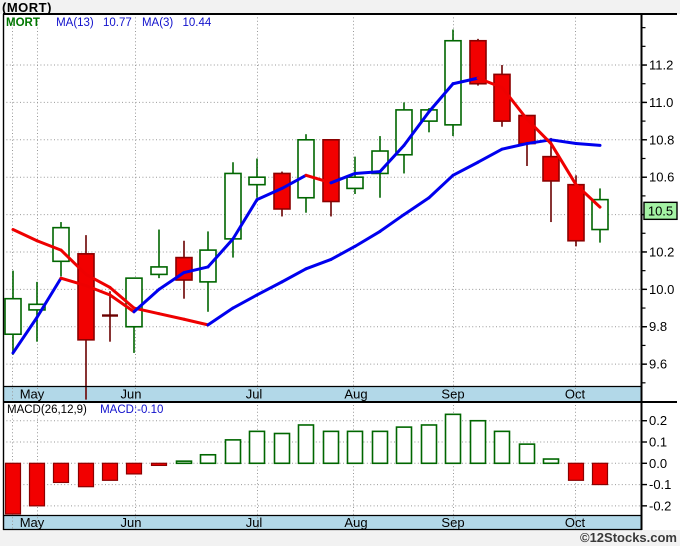 Image resolution: width=680 pixels, height=546 pixels. What do you see at coordinates (661, 139) in the screenshot?
I see `price-tick-label: 10.8` at bounding box center [661, 139].